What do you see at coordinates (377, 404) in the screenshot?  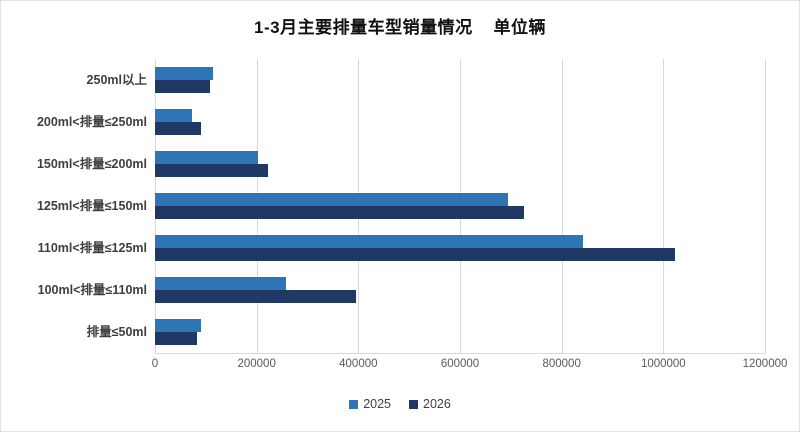 I see `legend-label: 2025` at bounding box center [377, 404].